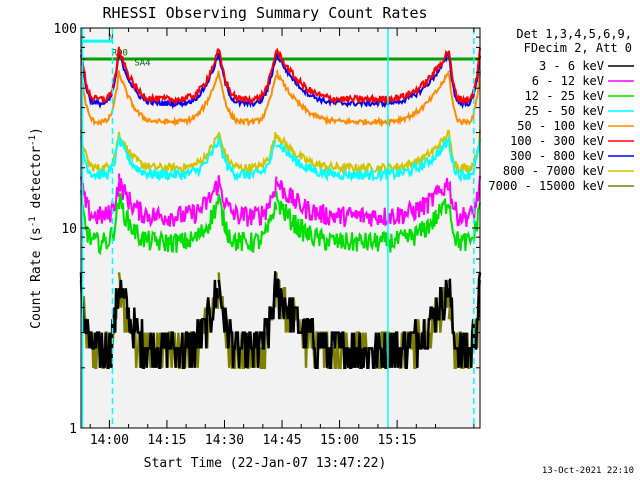  What do you see at coordinates (264, 13) in the screenshot?
I see `chart-title: RHESSI Observing Summary Count Rates` at bounding box center [264, 13].